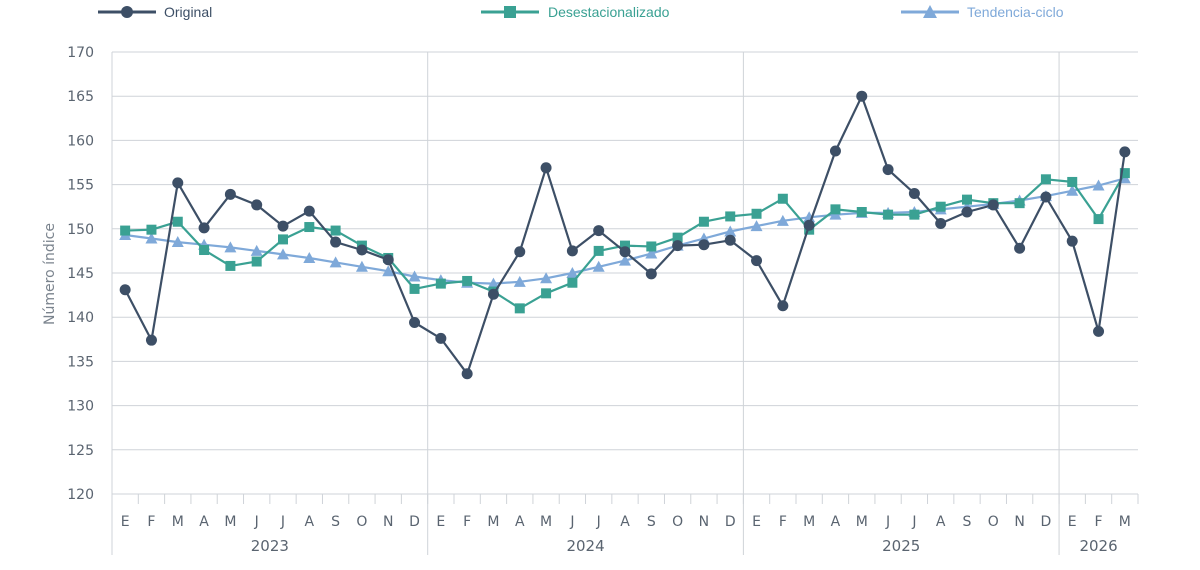  Describe the element at coordinates (80, 97) in the screenshot. I see `y-tick-label: 165` at that location.